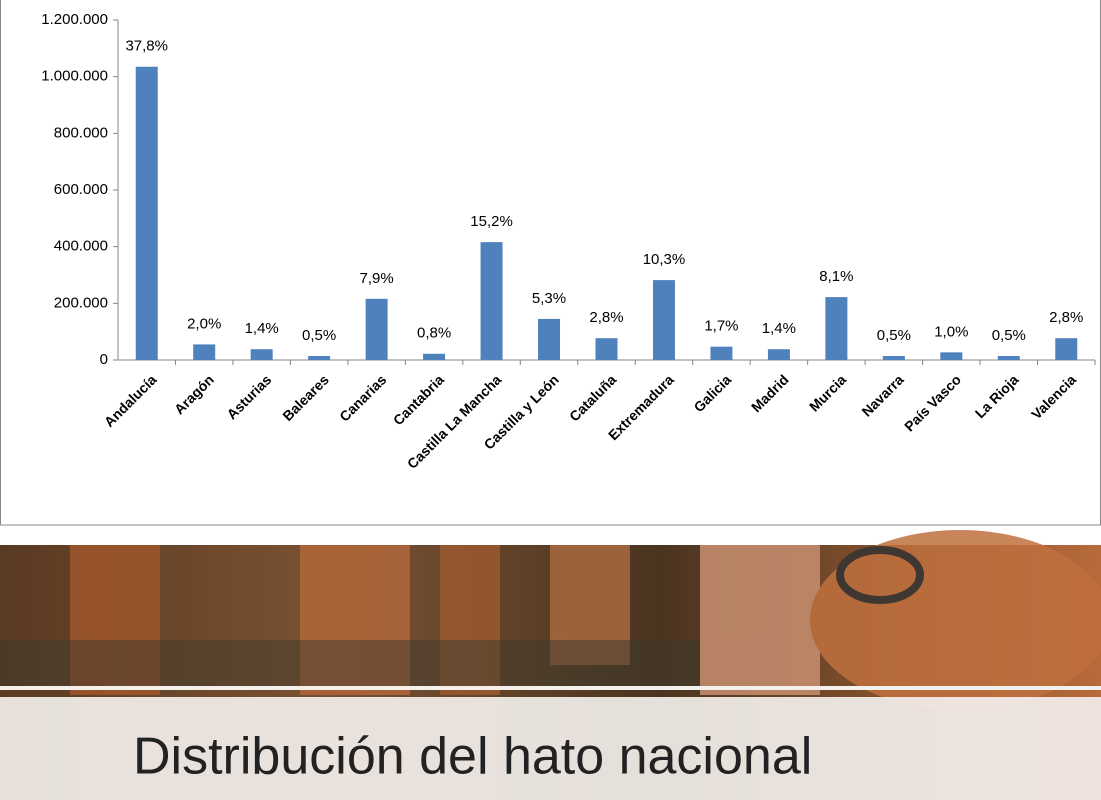 The image size is (1101, 800). I want to click on y-tick-label: 400.000, so click(81, 246).